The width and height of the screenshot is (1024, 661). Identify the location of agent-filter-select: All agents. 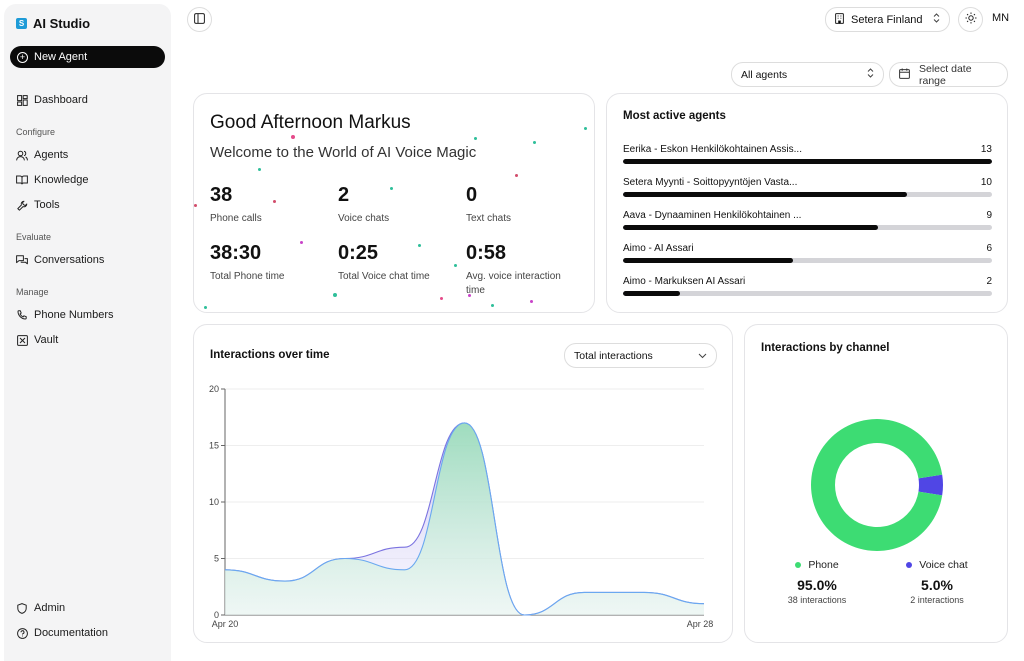
(807, 74).